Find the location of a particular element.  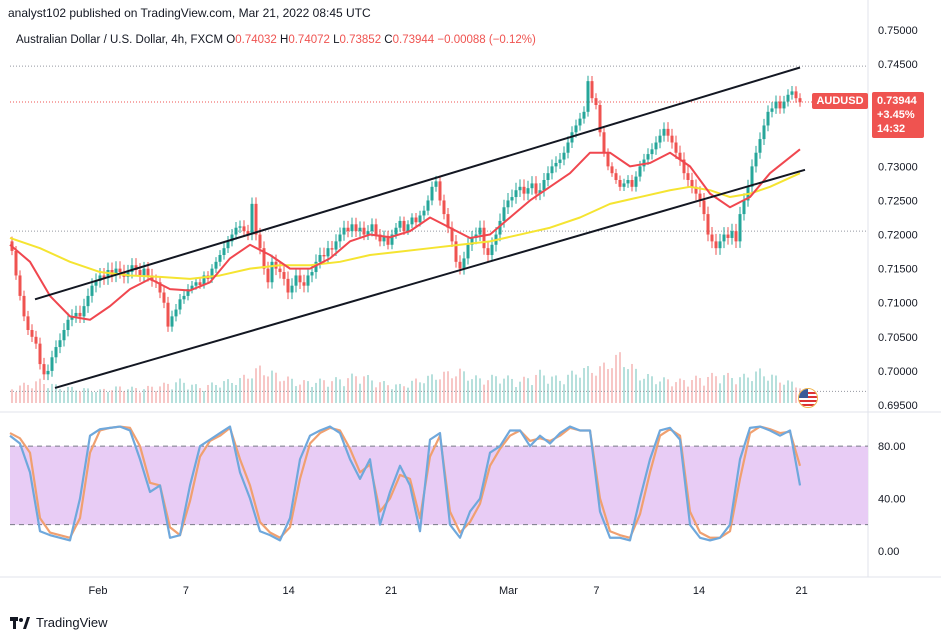

slow-moving-average is located at coordinates (405, 226).